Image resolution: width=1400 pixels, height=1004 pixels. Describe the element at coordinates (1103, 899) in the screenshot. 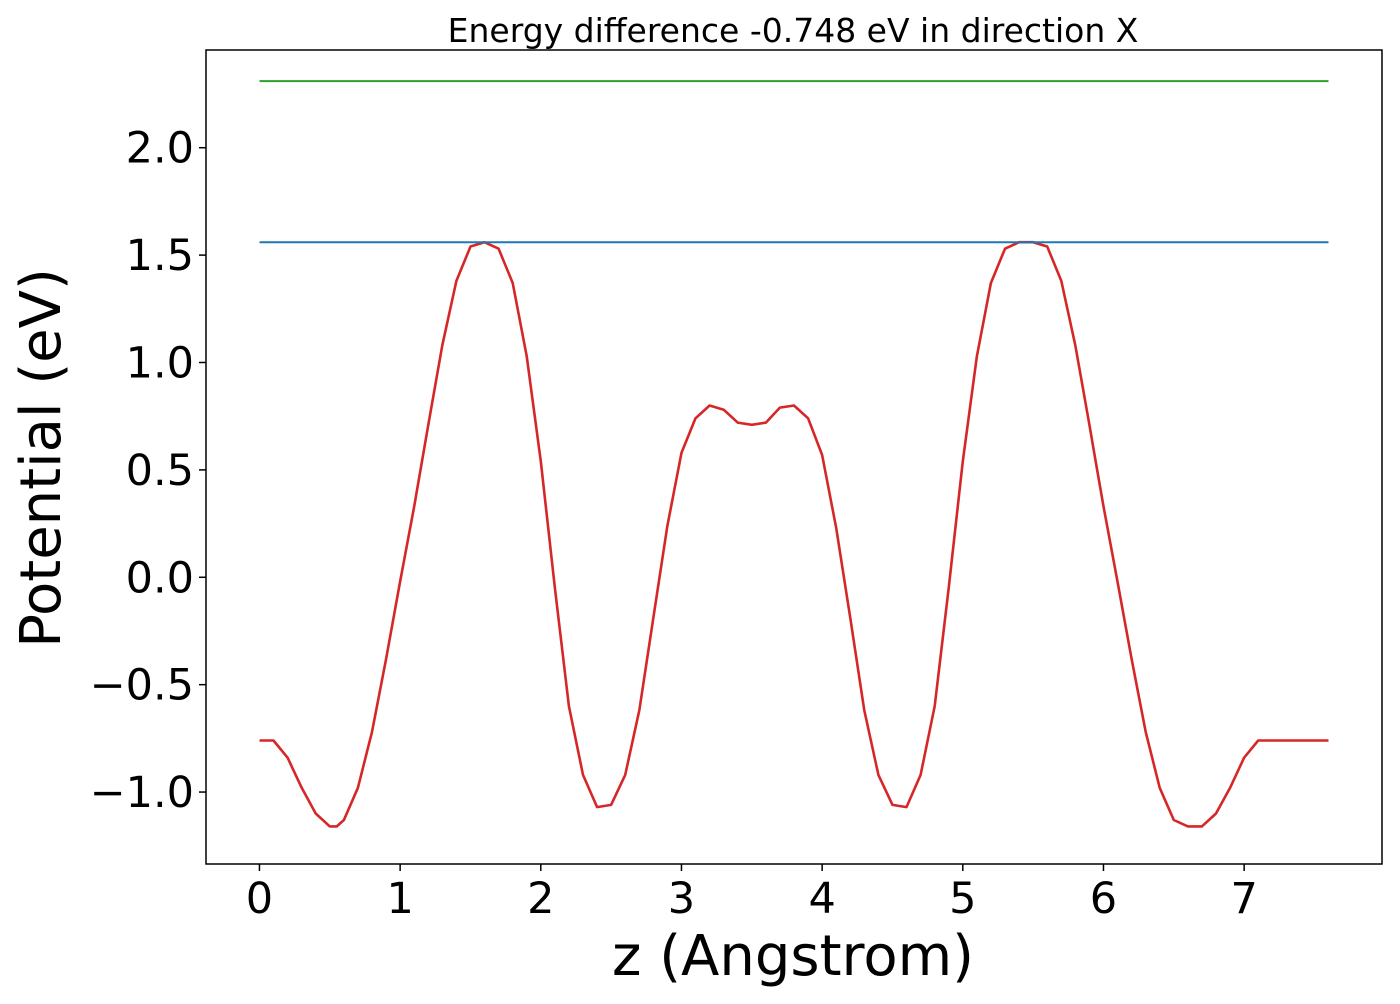

I see `x-tick-label: 6` at that location.